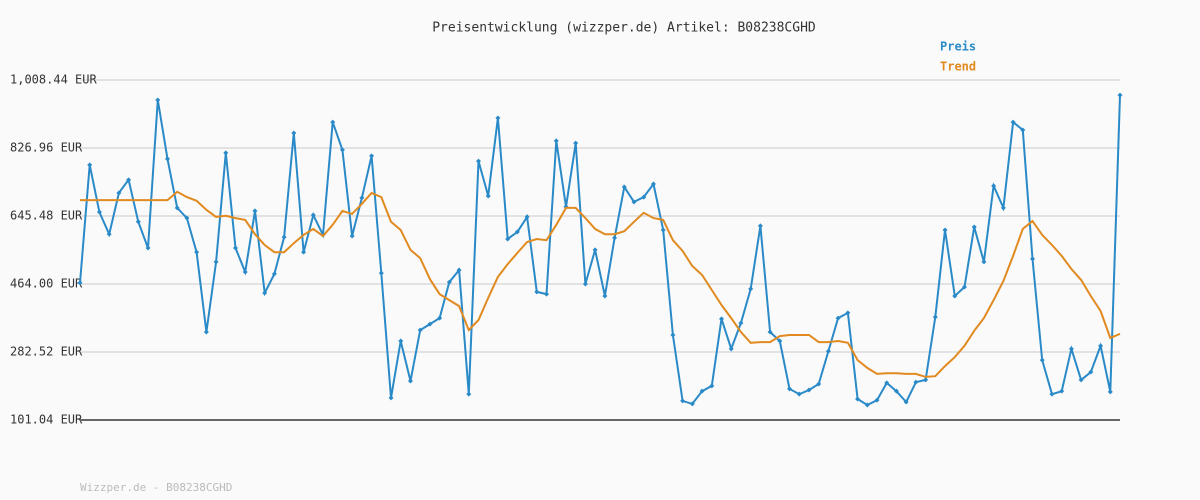 The height and width of the screenshot is (500, 1200). Describe the element at coordinates (156, 487) in the screenshot. I see `footer: Wizzper.de - B08238CGHD` at that location.